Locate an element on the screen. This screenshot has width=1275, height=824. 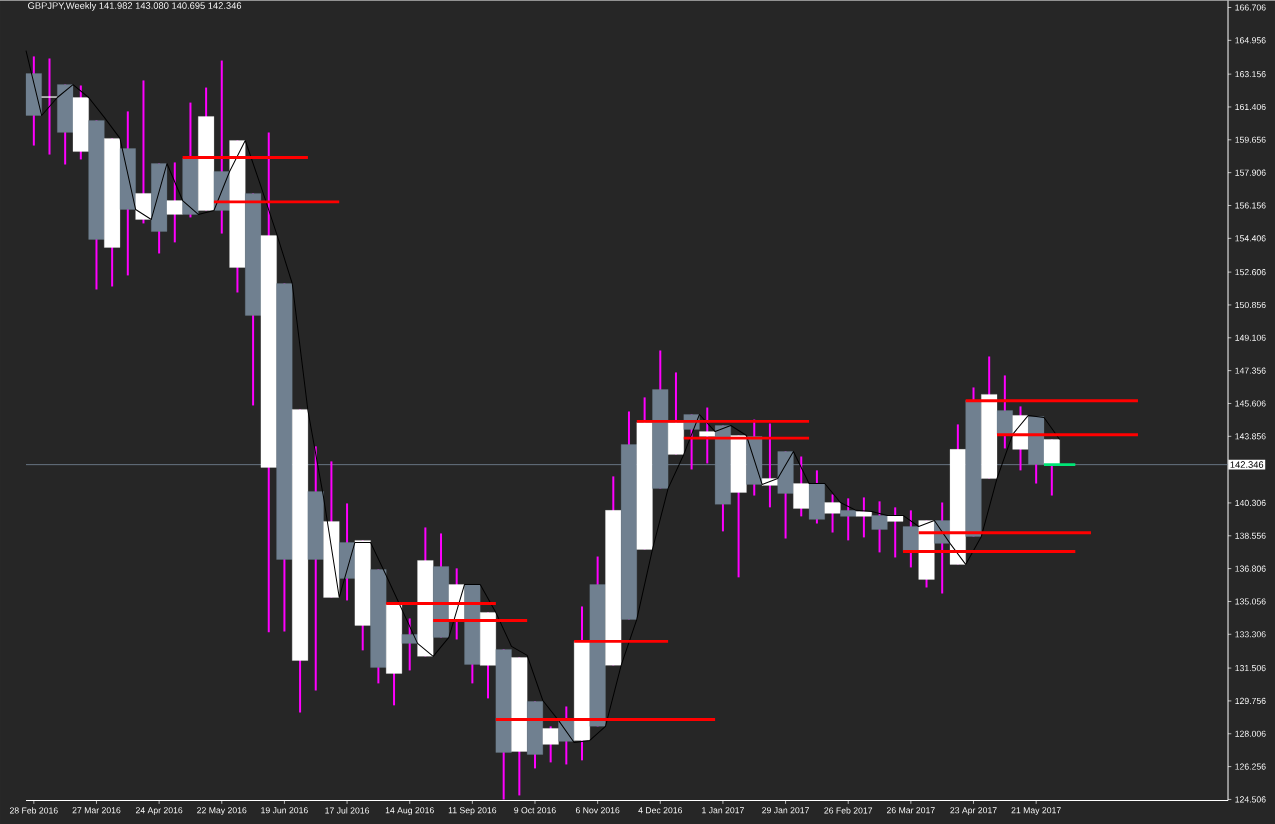
x-tick-label: 4 Dec 2016 is located at coordinates (660, 810).